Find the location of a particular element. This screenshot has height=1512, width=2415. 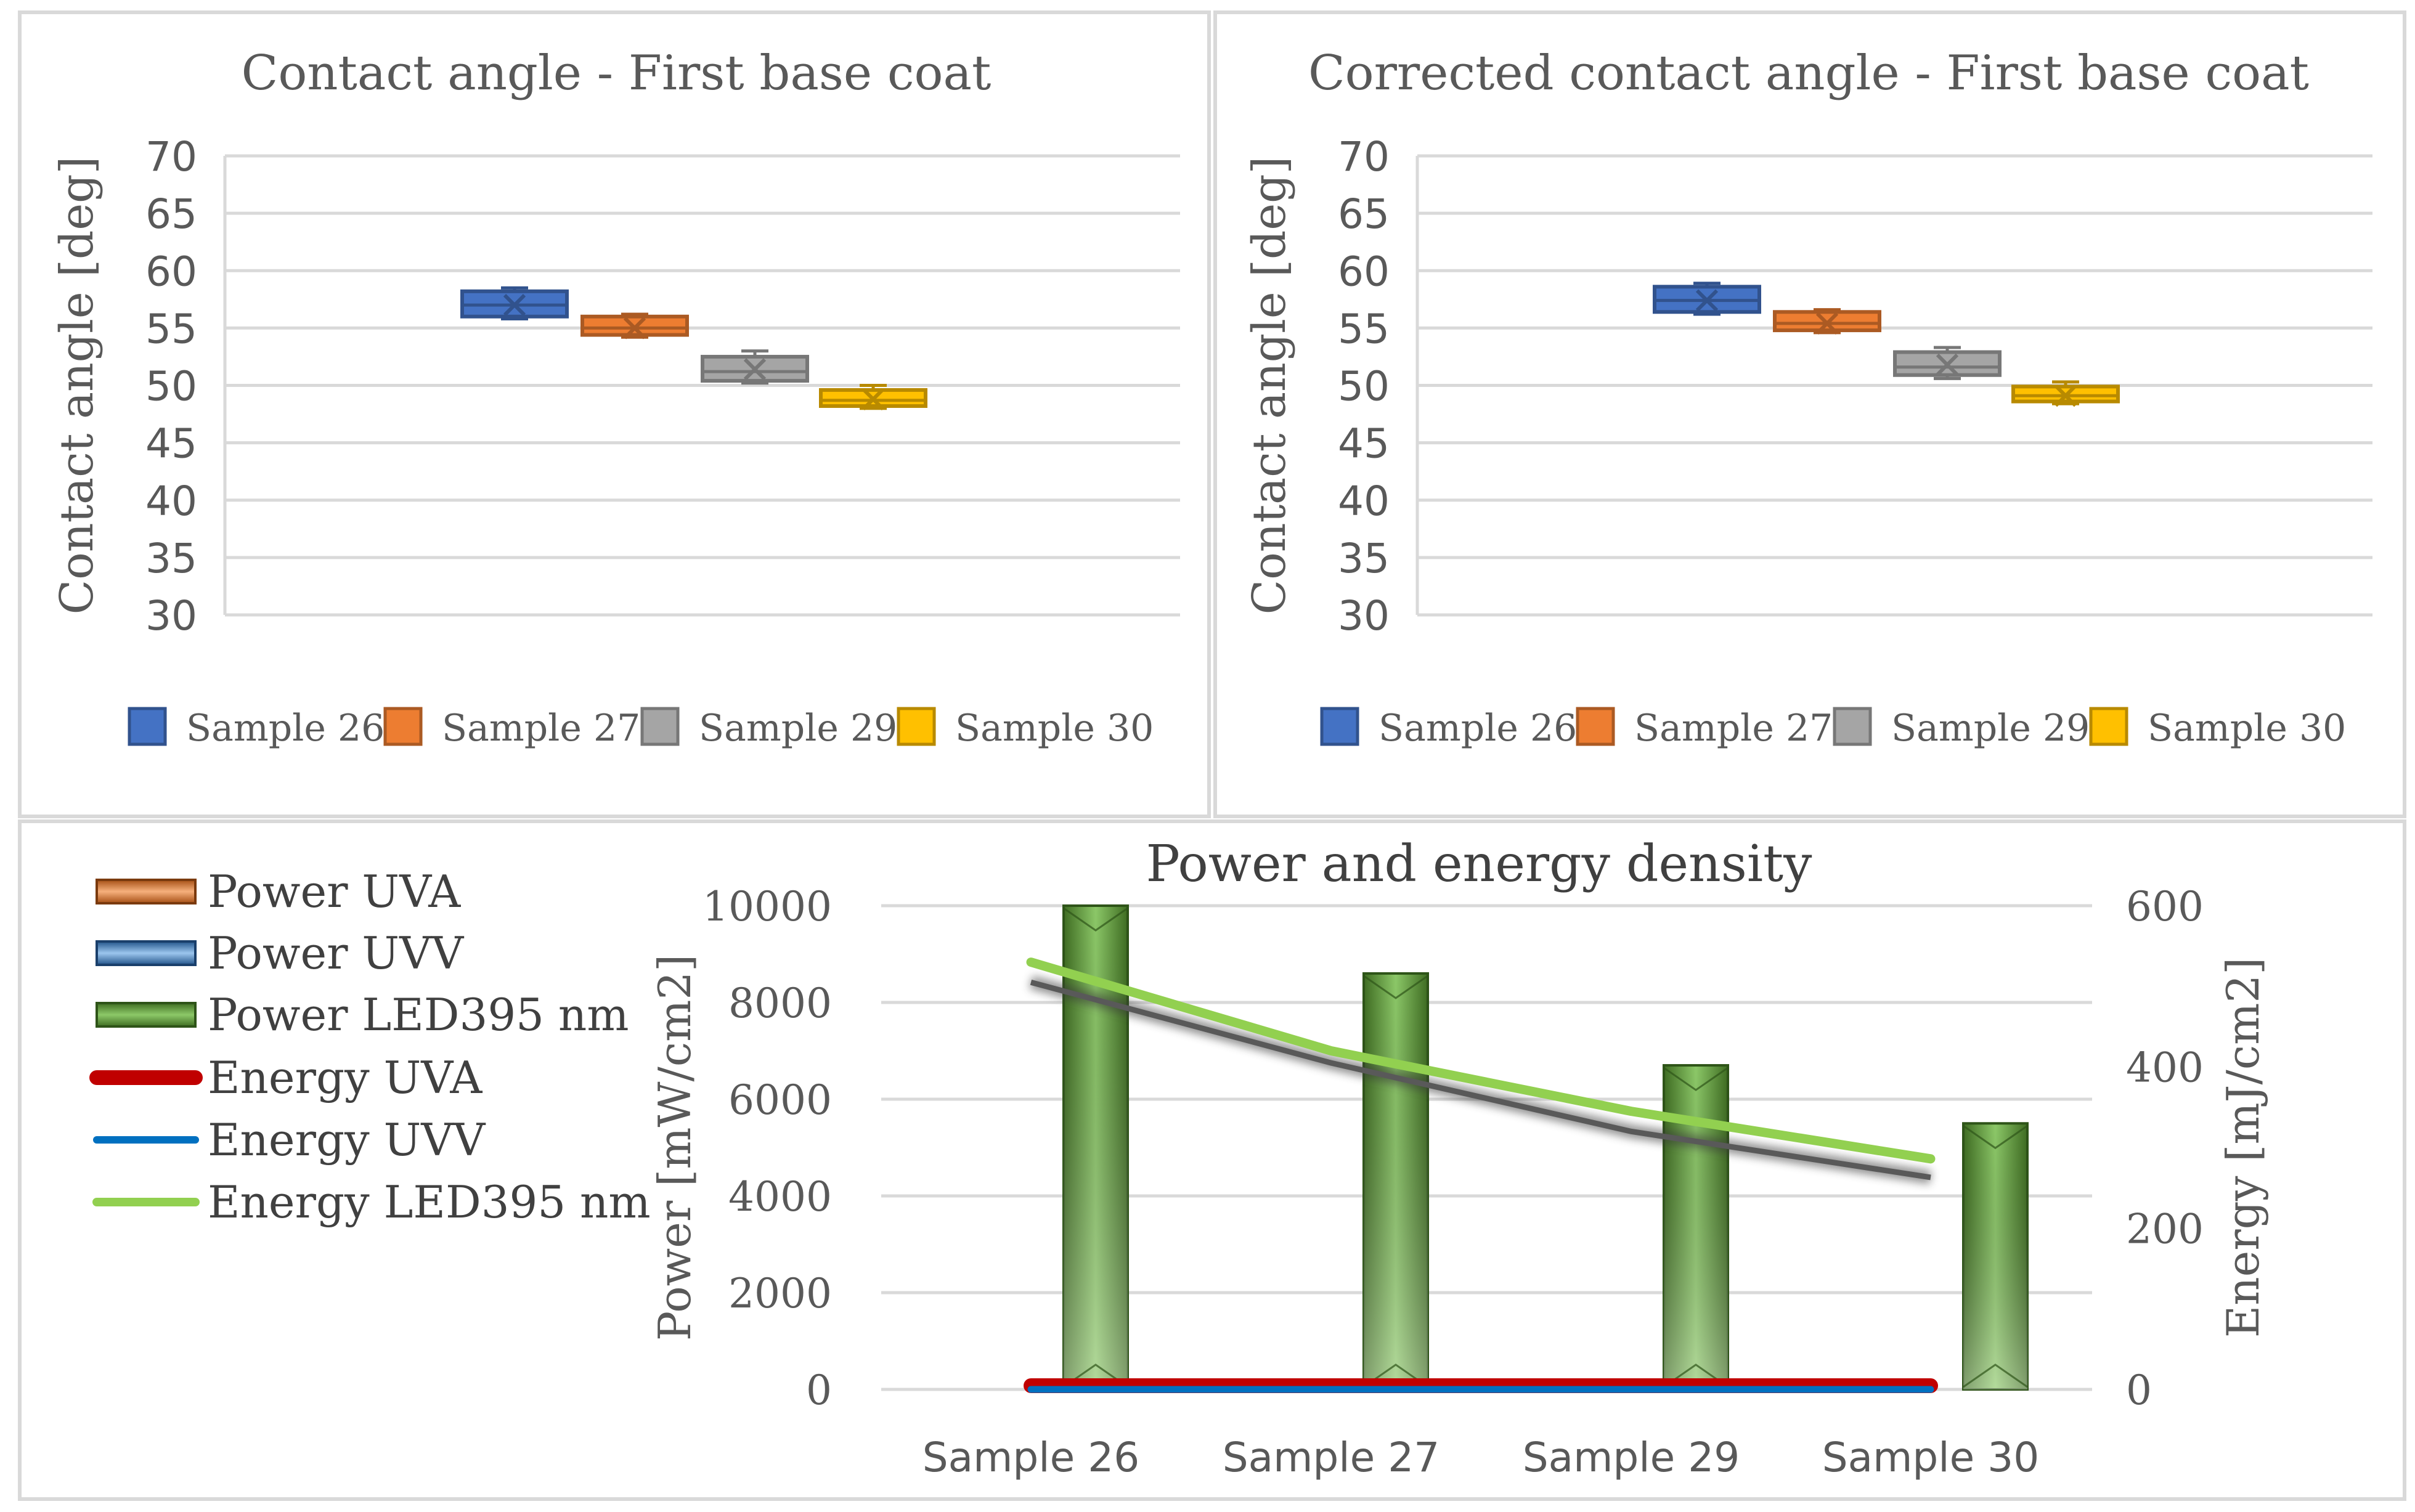

chart-title: Power and energy density is located at coordinates (1479, 864).